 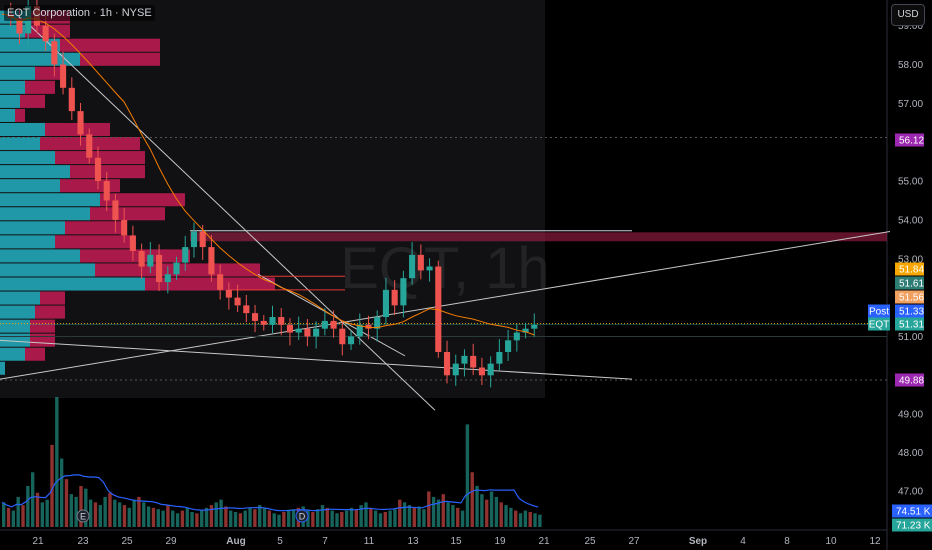 What do you see at coordinates (879, 325) in the screenshot?
I see `price-tag-name: EQT` at bounding box center [879, 325].